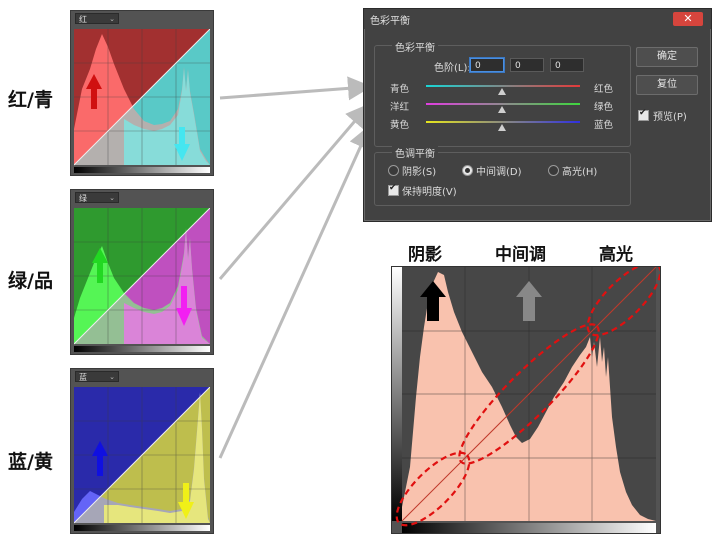 The image size is (720, 544). Describe the element at coordinates (604, 107) in the screenshot. I see `slider-green-label: 绿色` at that location.